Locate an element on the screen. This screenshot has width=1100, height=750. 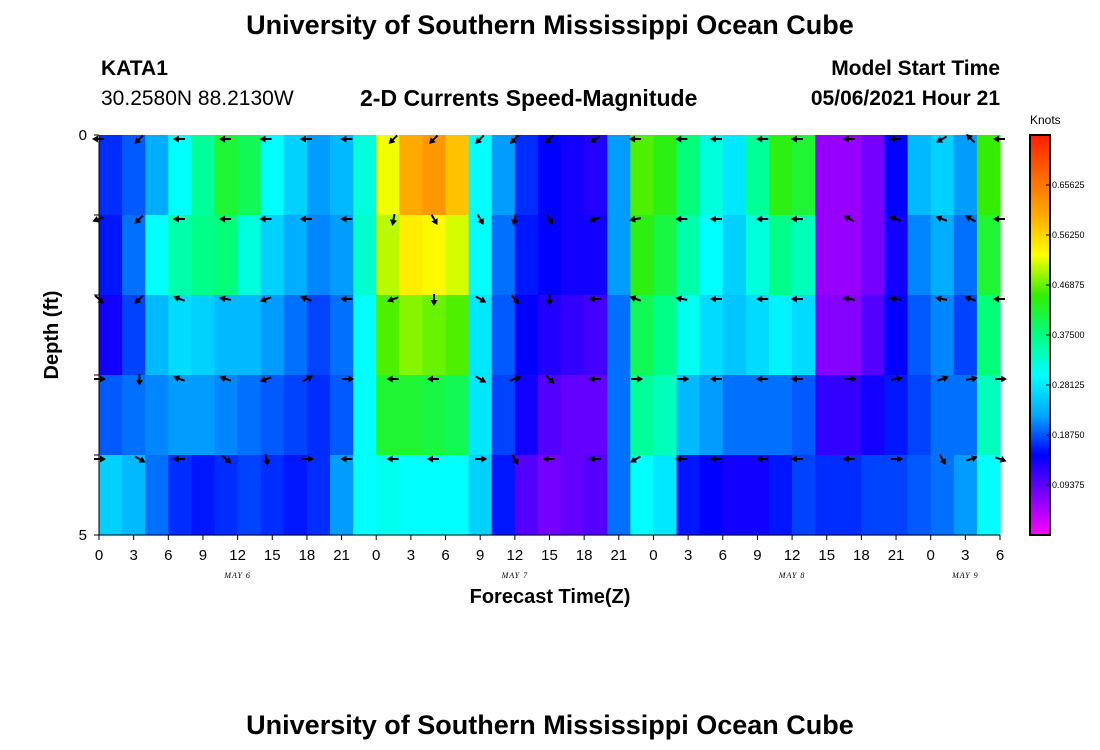
x-tick-label: 9 is located at coordinates (757, 555).